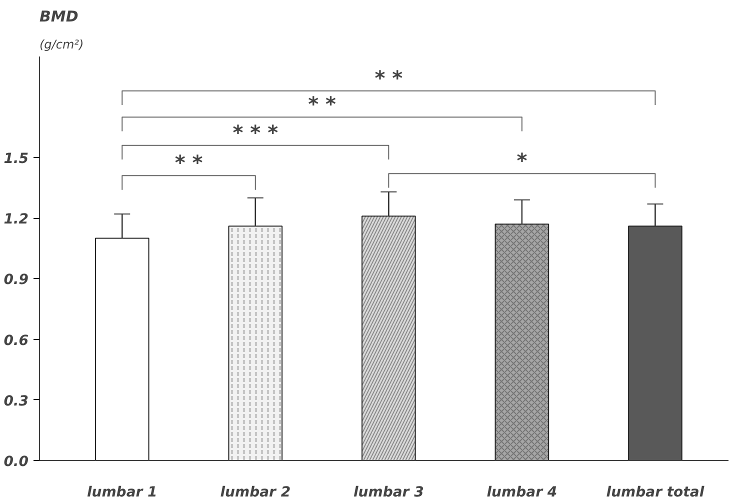 This screenshot has width=733, height=503. I want to click on y-axis-title: (g/cm²), so click(62, 45).